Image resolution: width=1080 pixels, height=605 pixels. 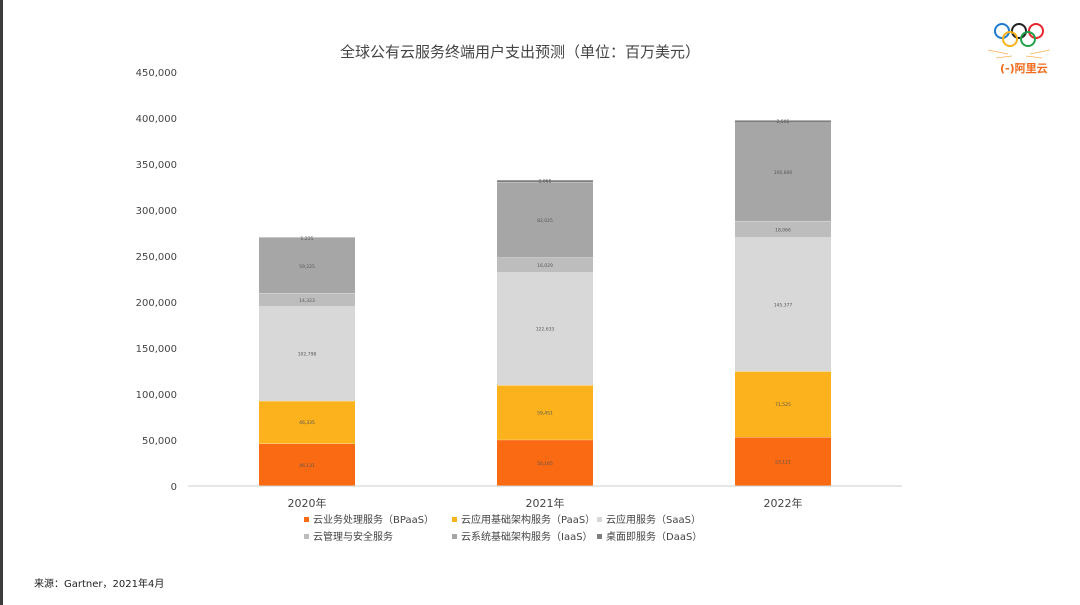 I want to click on bar-data-label: 82,025, so click(x=545, y=221).